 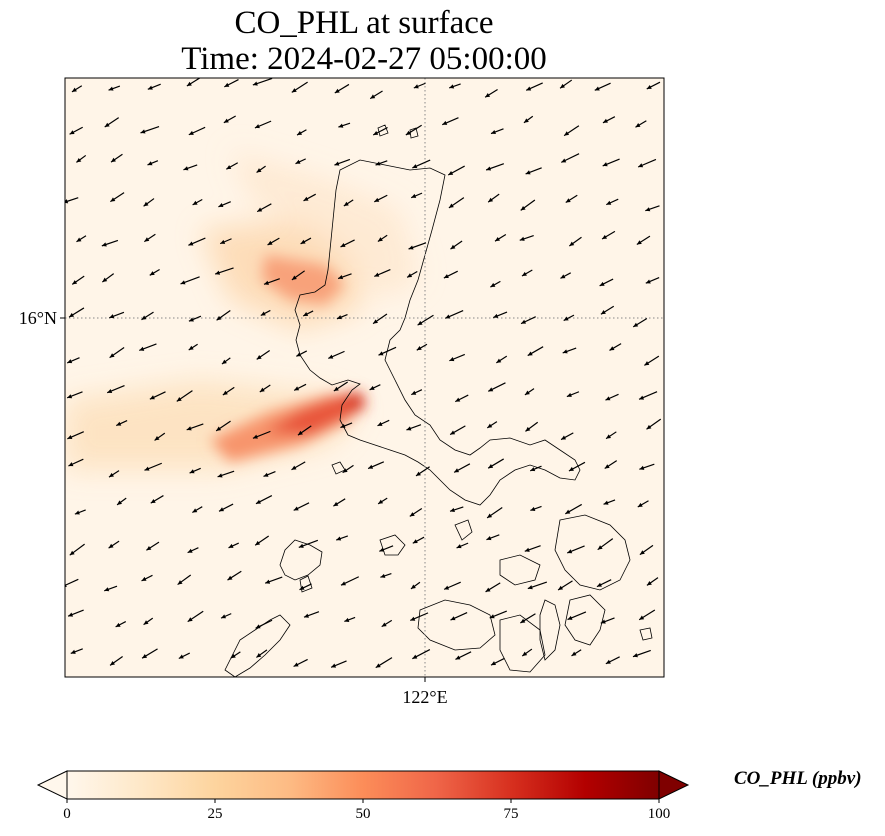 What do you see at coordinates (301, 560) in the screenshot?
I see `coastline-mindoro` at bounding box center [301, 560].